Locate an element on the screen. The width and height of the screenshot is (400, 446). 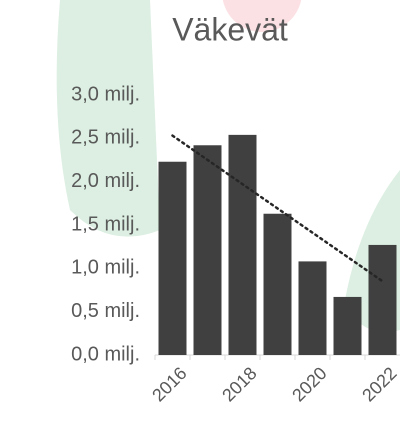
y-tick-label: 0,0 milj. is located at coordinates (105, 354).